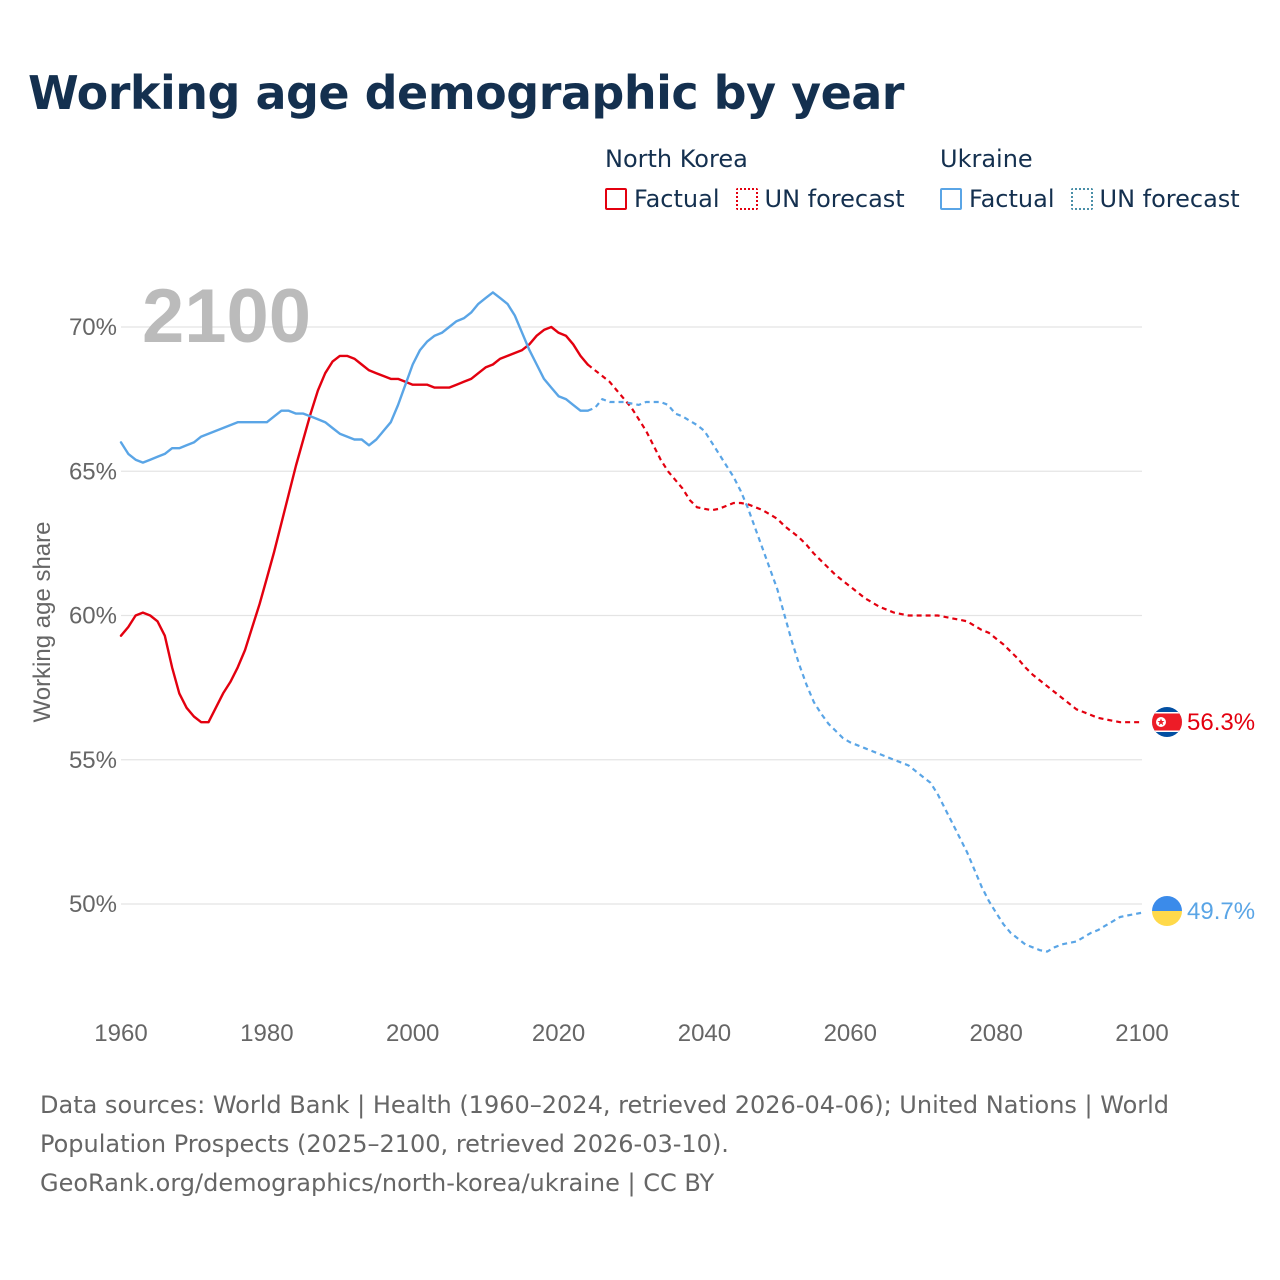 The height and width of the screenshot is (1280, 1280). What do you see at coordinates (763, 179) in the screenshot?
I see `legend-group-north-korea: North Korea Factual UN forecast` at bounding box center [763, 179].